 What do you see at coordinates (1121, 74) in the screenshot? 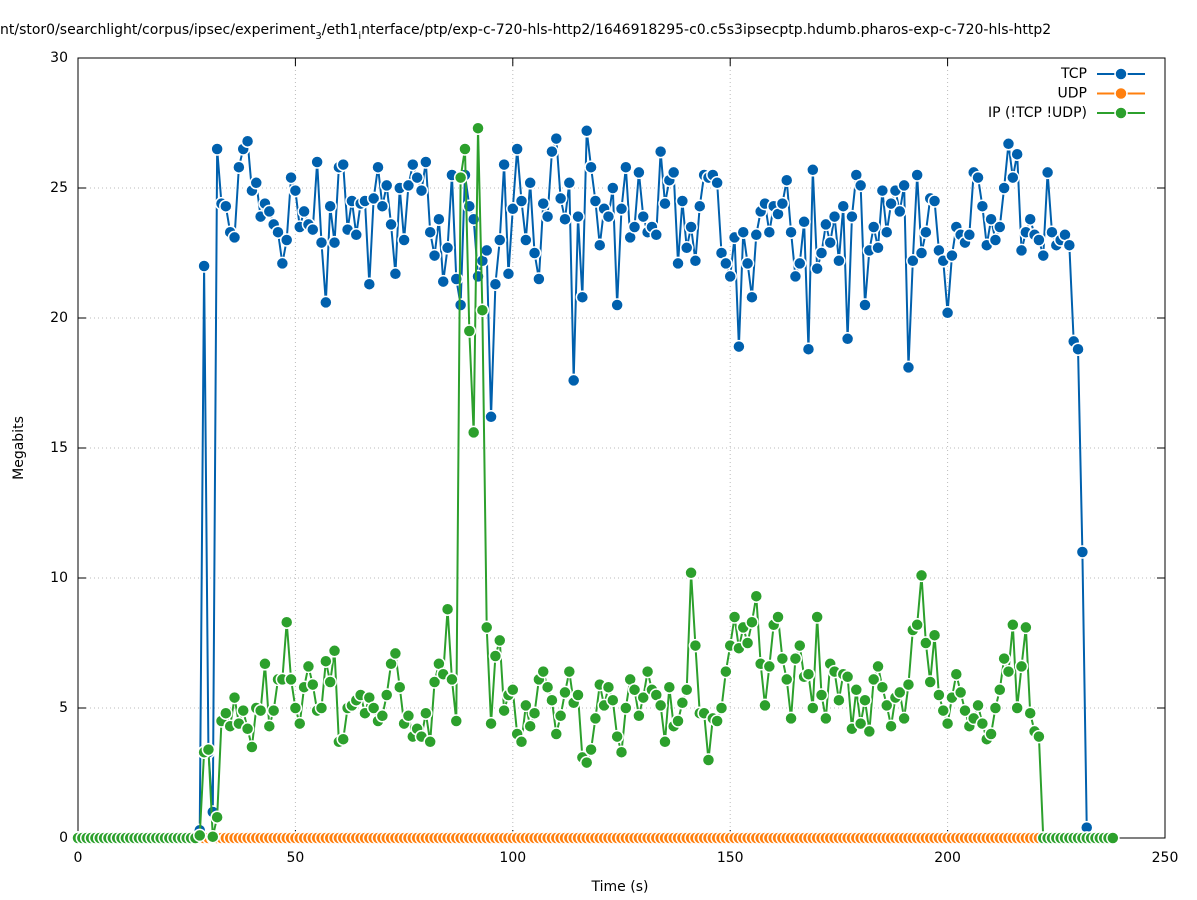
I see `legend-marker` at bounding box center [1121, 74].